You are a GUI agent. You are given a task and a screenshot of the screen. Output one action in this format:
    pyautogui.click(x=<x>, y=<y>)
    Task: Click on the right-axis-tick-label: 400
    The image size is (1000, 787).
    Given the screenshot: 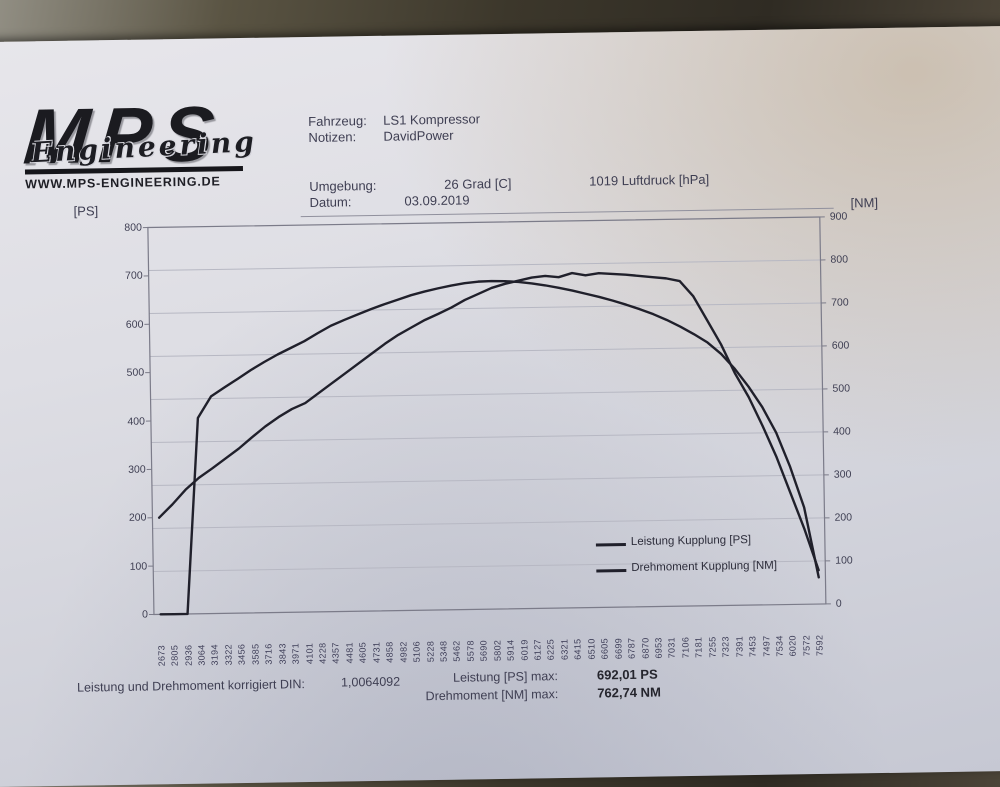 What is the action you would take?
    pyautogui.click(x=842, y=432)
    